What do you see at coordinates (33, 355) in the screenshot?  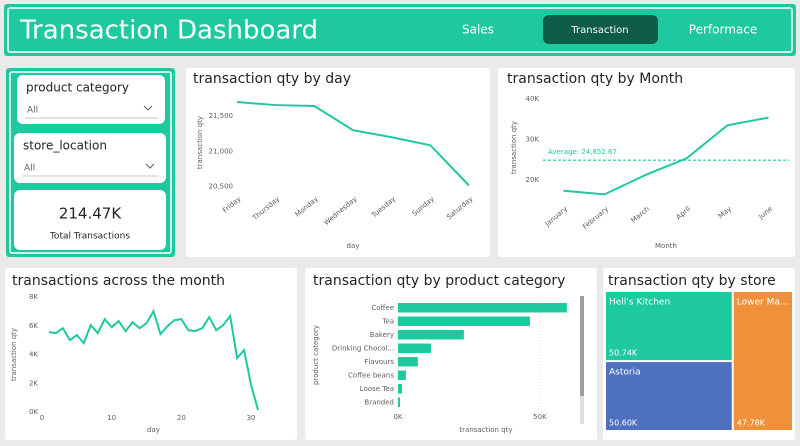 I see `y-tick-label: 4K` at bounding box center [33, 355].